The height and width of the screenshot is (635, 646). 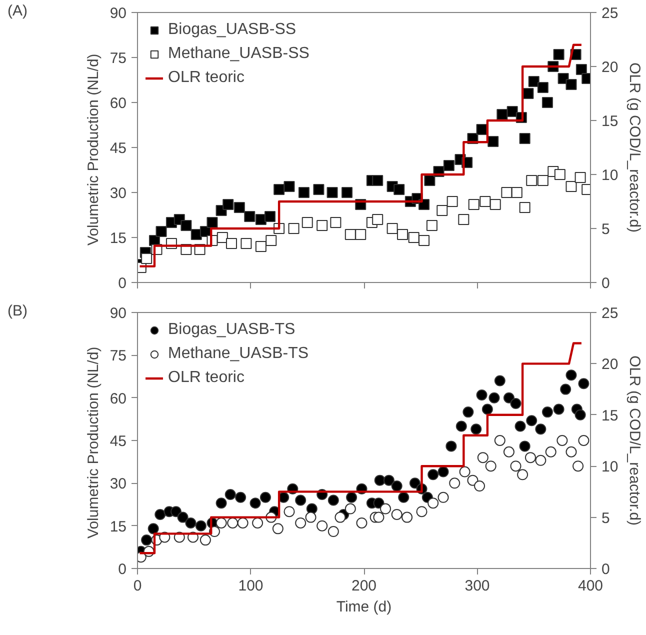 I want to click on y2-tick-label: 15, so click(x=610, y=415).